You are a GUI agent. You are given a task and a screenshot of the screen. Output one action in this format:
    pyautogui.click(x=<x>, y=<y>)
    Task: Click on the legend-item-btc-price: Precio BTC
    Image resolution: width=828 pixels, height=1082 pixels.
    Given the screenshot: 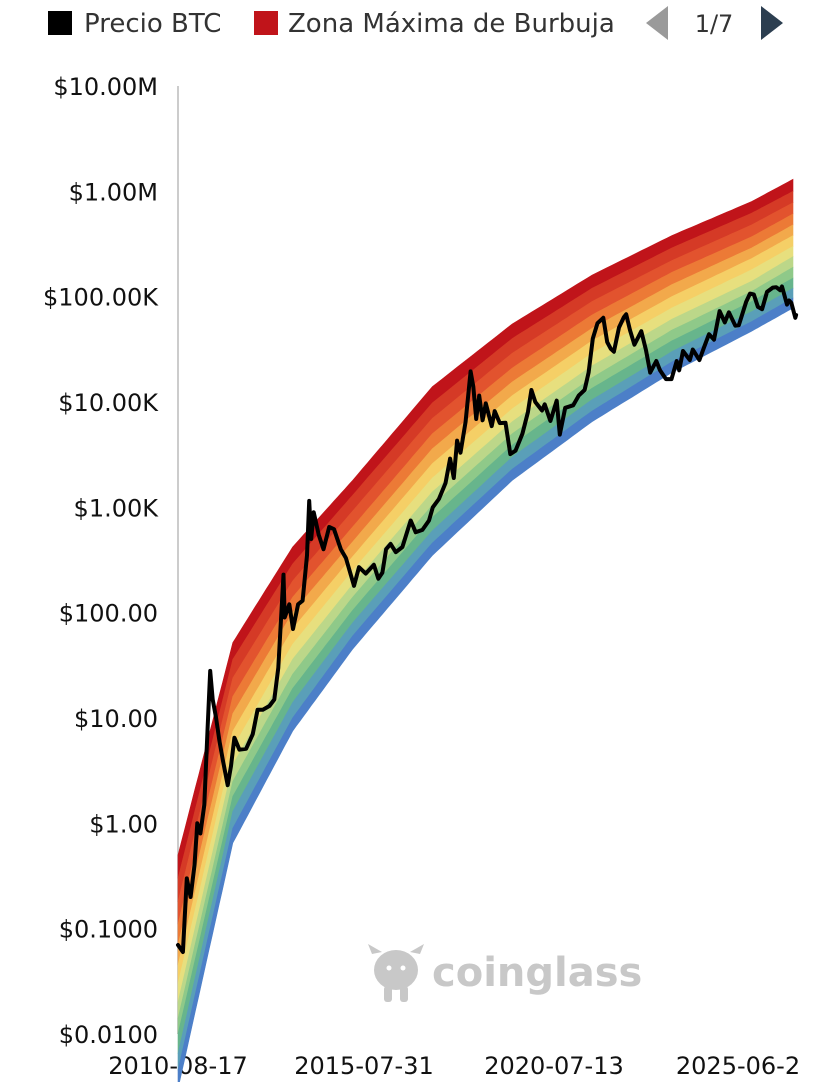 What is the action you would take?
    pyautogui.click(x=134, y=24)
    